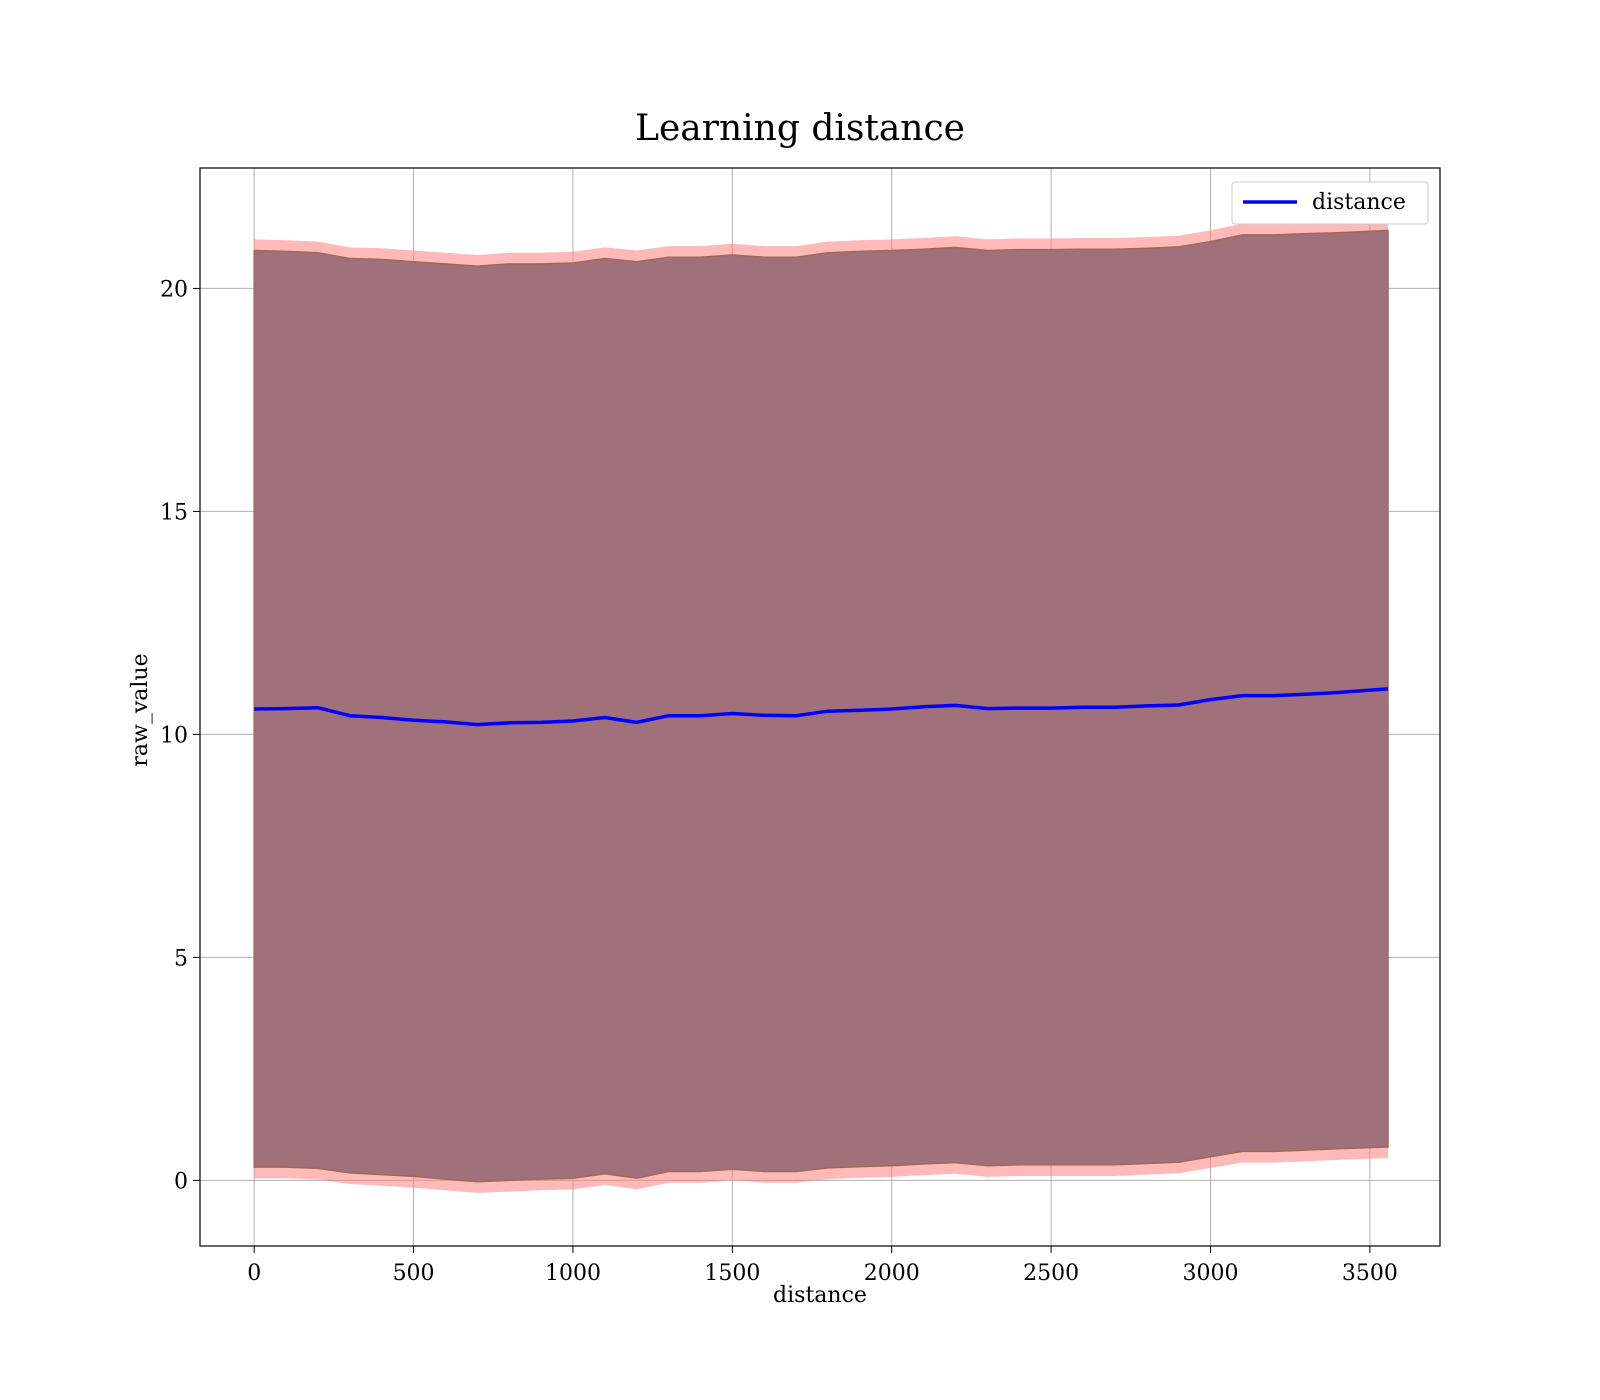 The height and width of the screenshot is (1400, 1600). I want to click on legend: distance, so click(1330, 203).